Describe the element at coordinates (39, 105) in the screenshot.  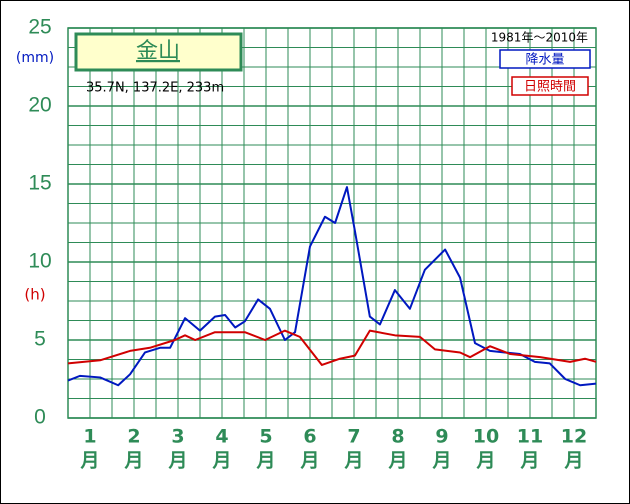
I see `y-tick-label: 20` at that location.